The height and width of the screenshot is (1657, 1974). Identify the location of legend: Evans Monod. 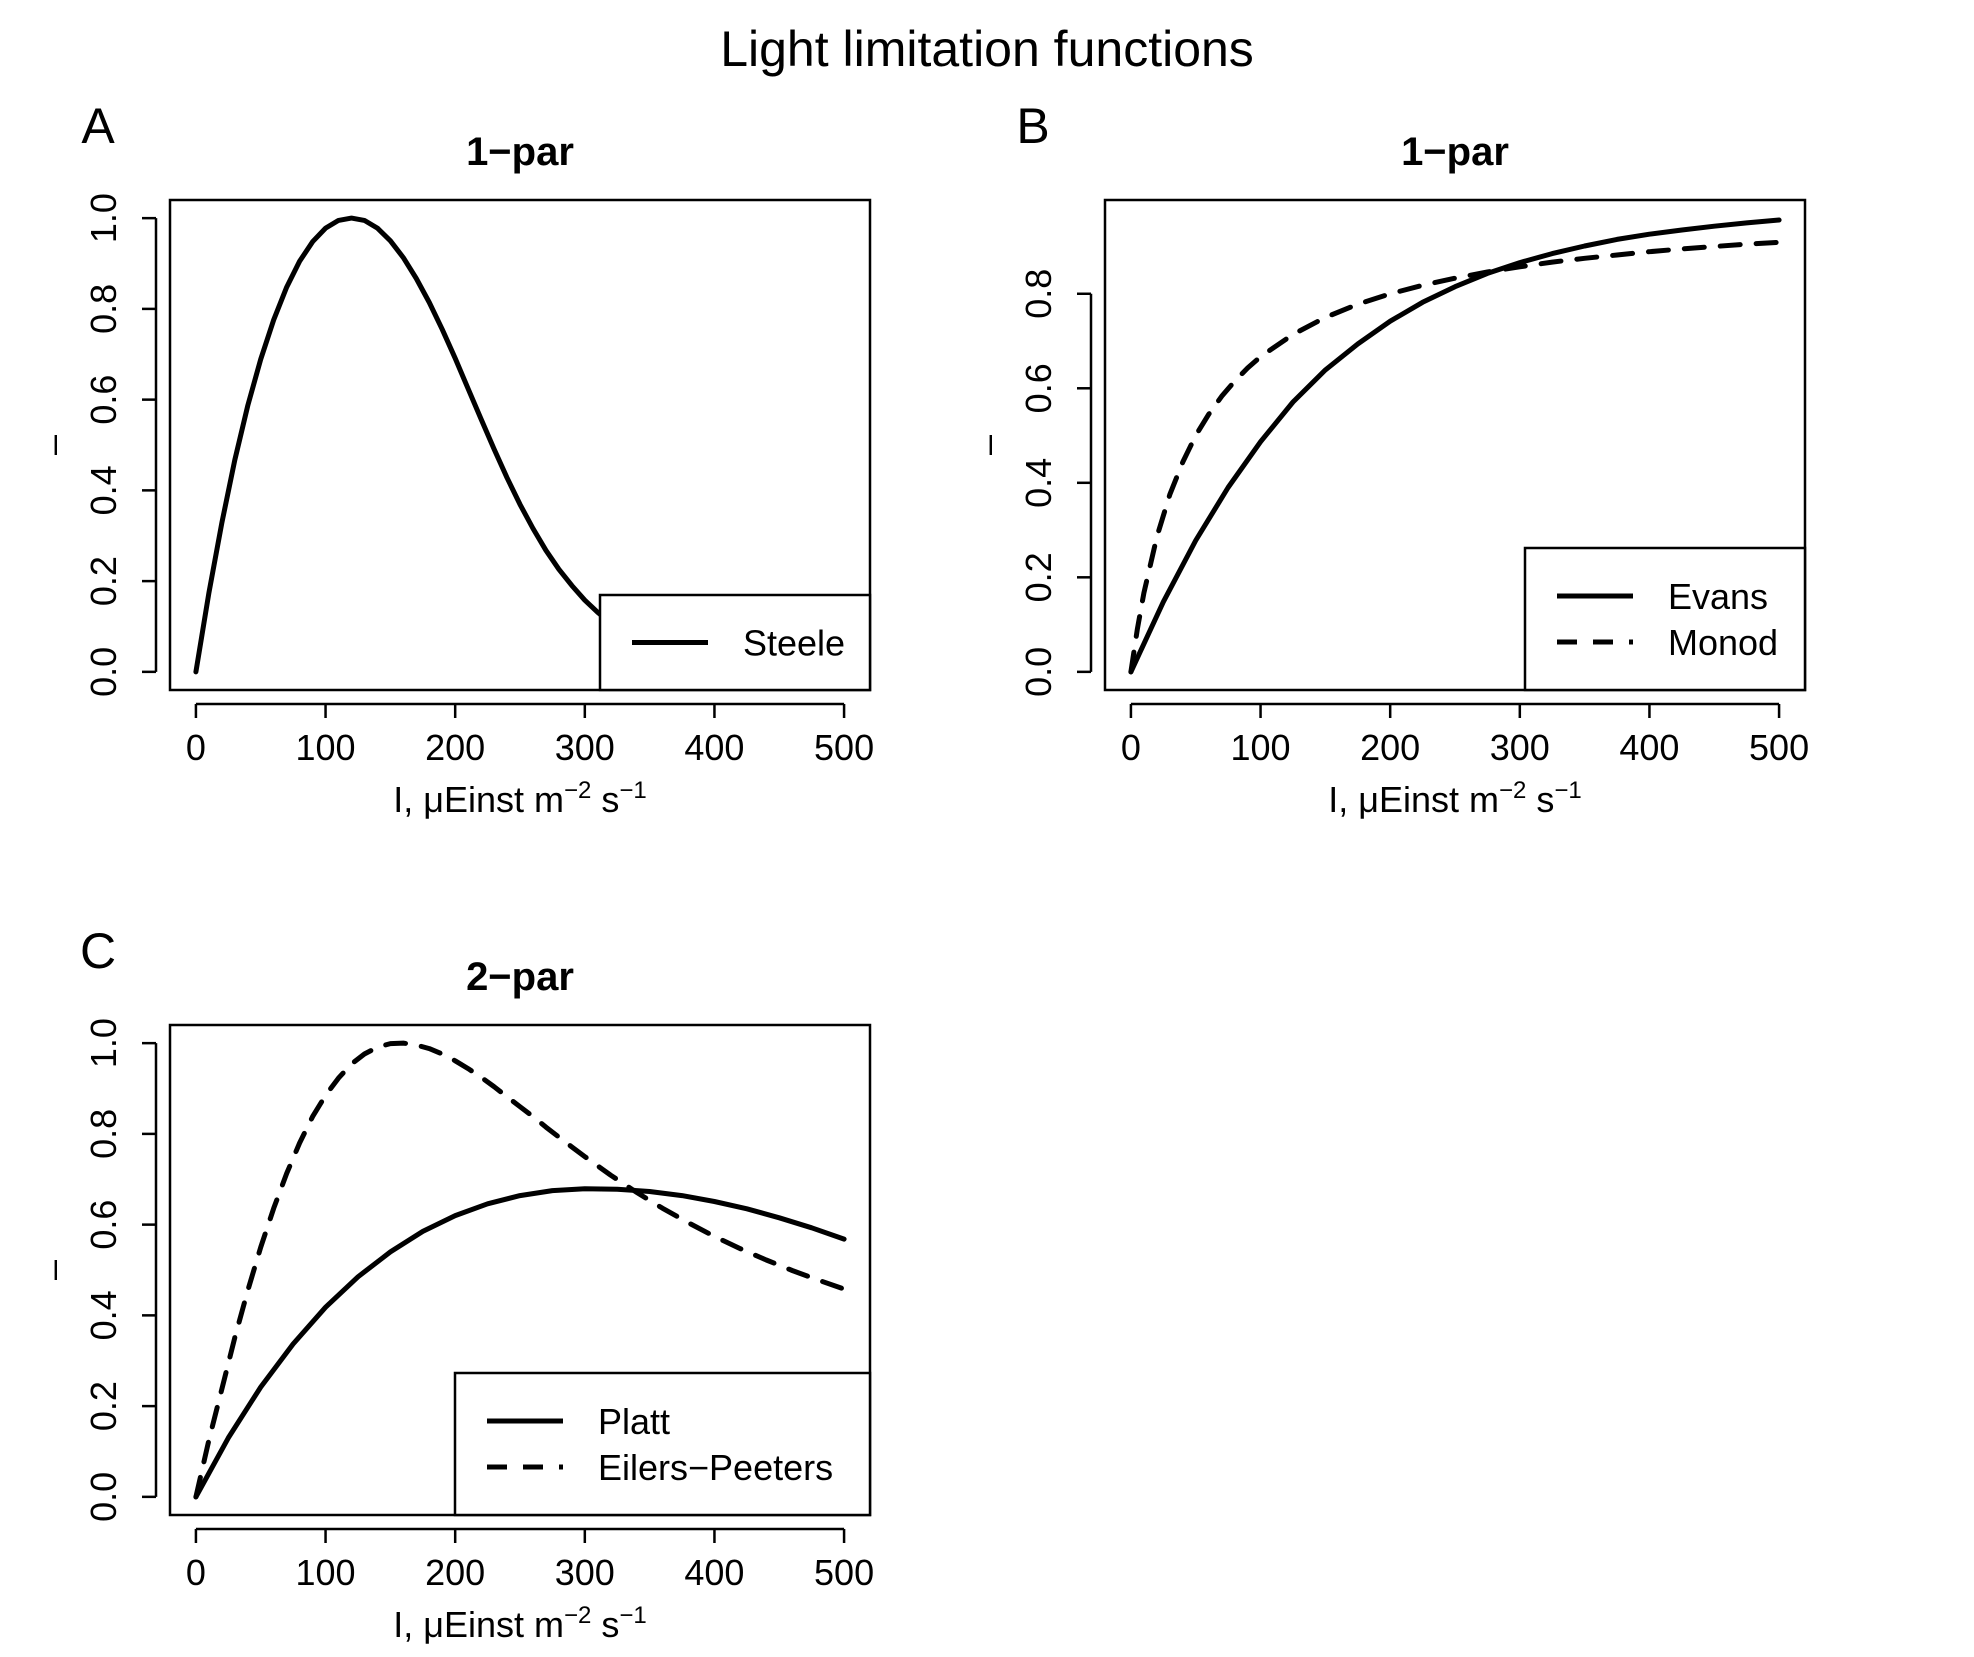
(1665, 619).